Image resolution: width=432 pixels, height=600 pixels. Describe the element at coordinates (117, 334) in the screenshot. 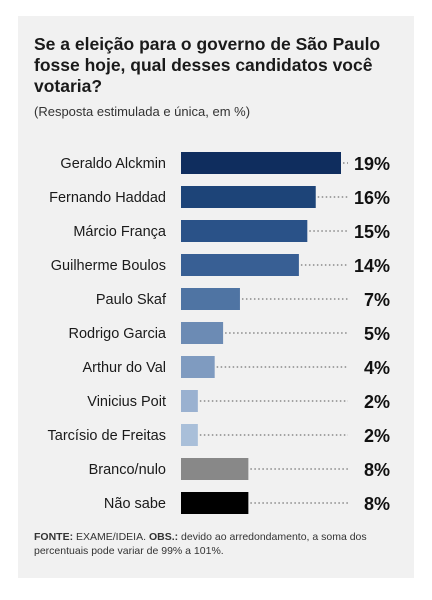

I see `category-label: Rodrigo Garcia` at that location.